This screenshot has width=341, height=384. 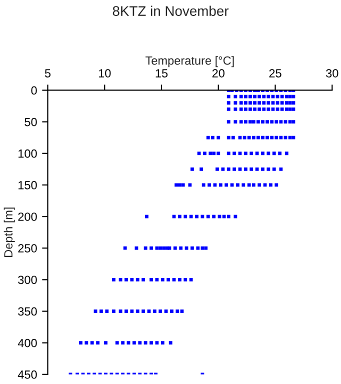 I want to click on y-axis-title: Depth [m], so click(x=9, y=232).